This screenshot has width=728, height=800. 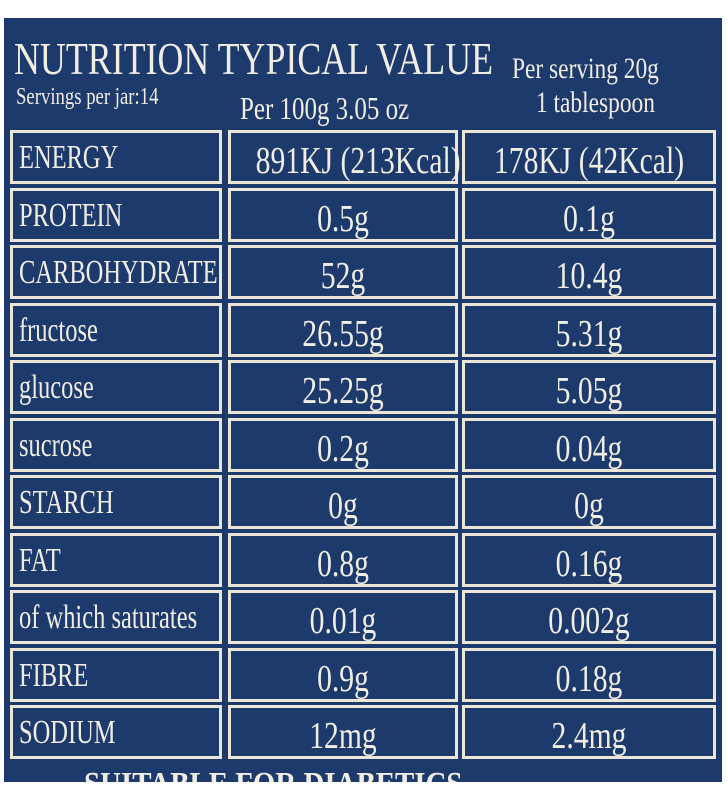 I want to click on nutrient-name: FAT, so click(x=40, y=560).